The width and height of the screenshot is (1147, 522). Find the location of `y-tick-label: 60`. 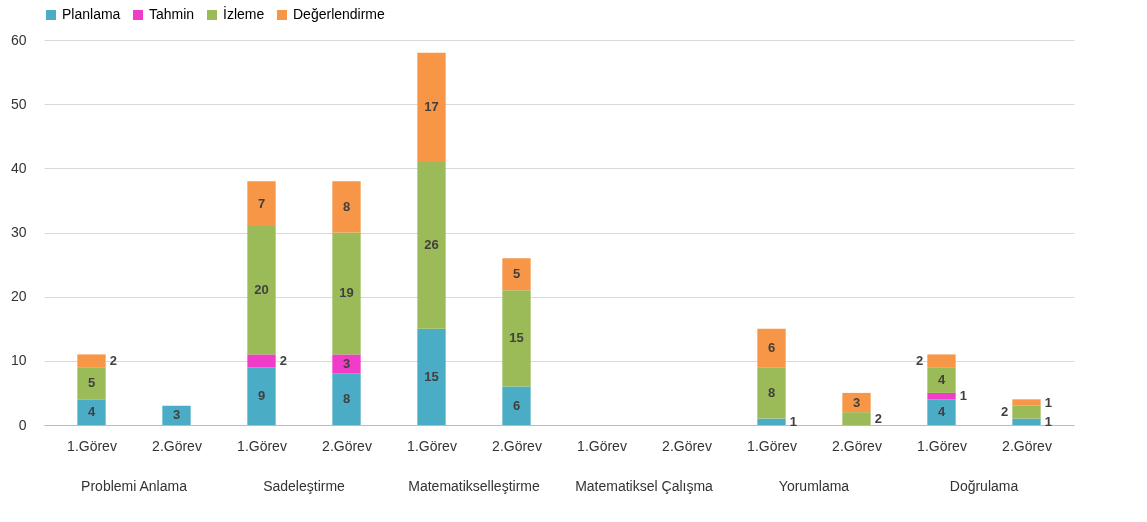

y-tick-label: 60 is located at coordinates (18, 39).